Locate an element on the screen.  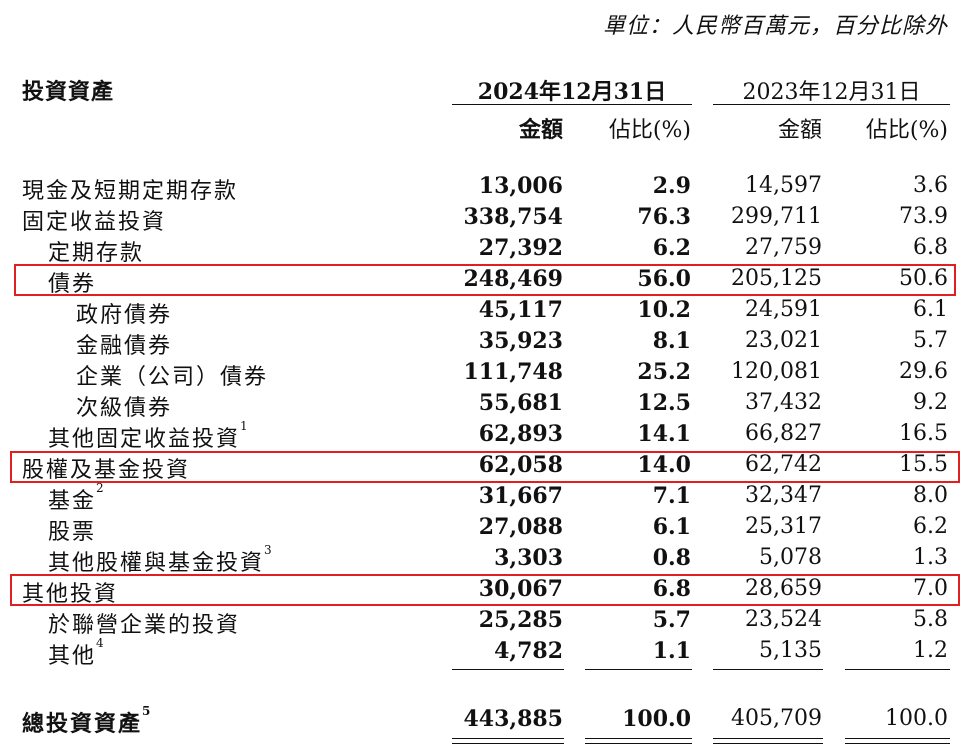
cell-ratio-2023: 3.6 is located at coordinates (930, 185).